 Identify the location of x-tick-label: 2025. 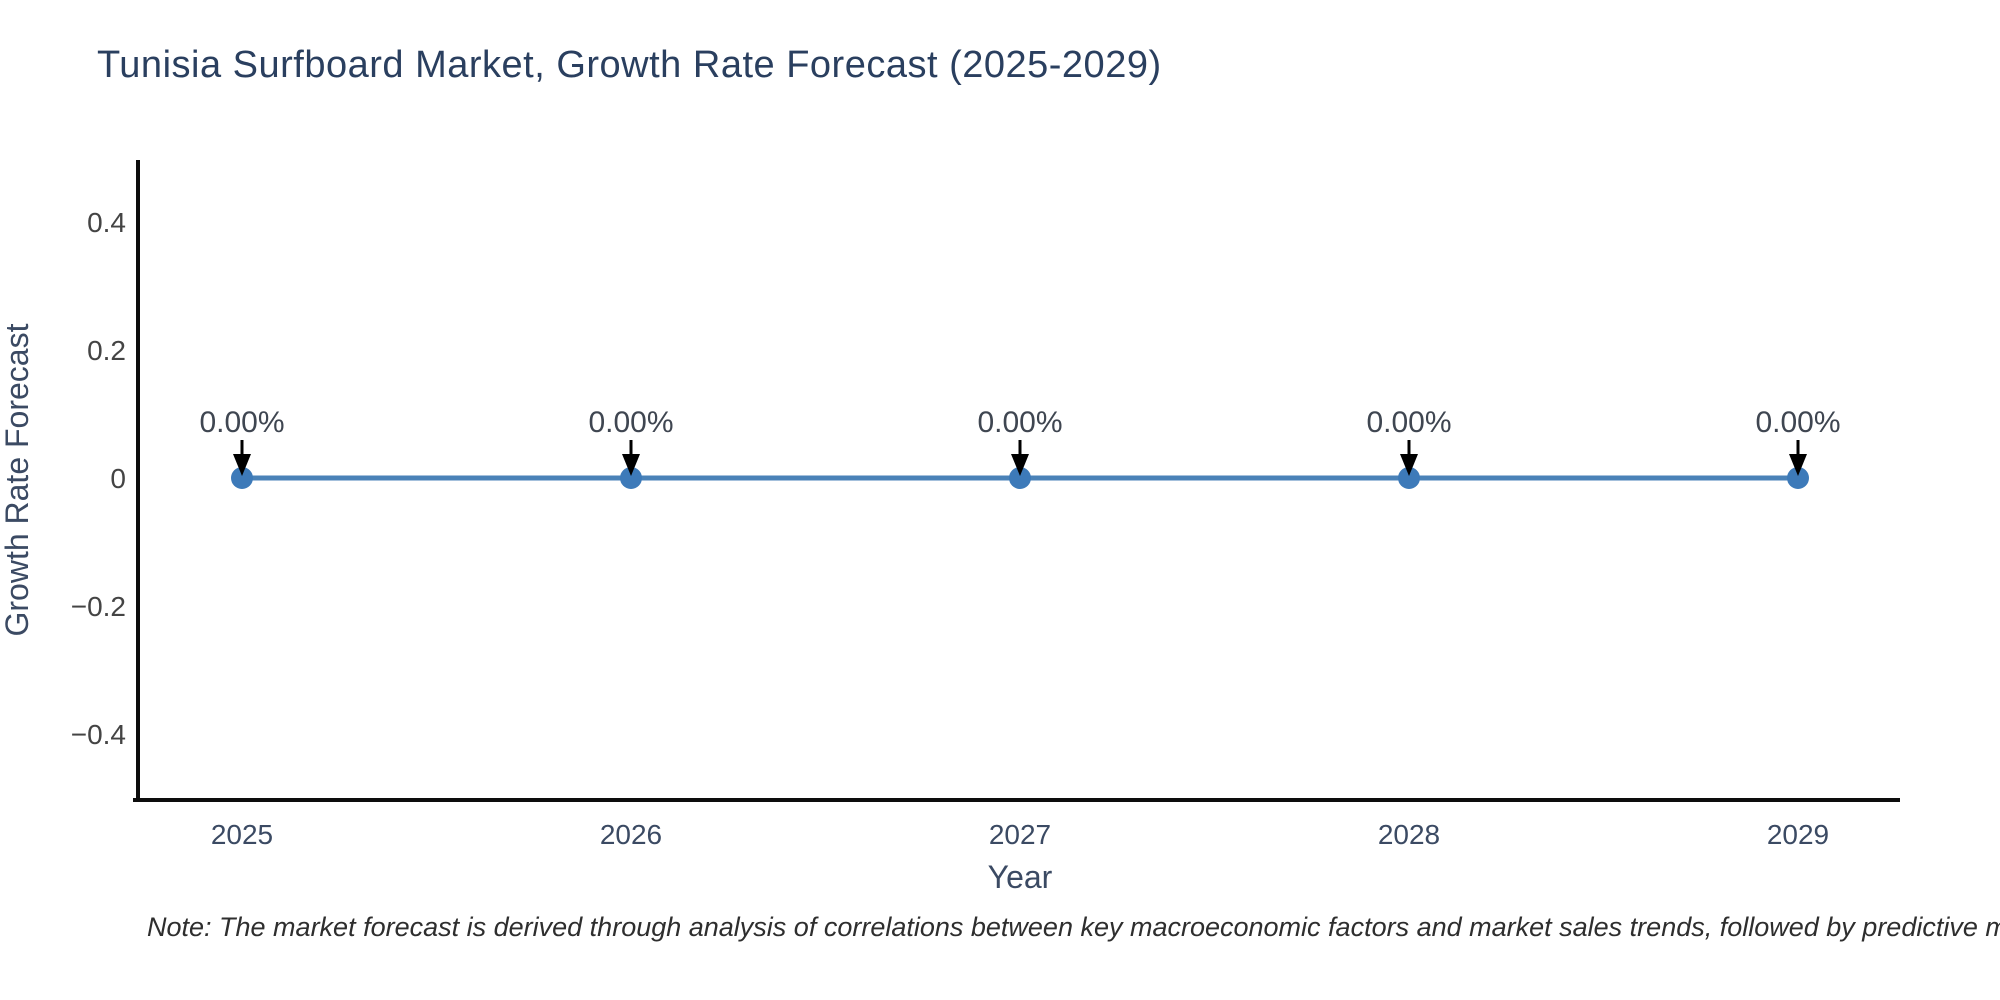
(242, 834).